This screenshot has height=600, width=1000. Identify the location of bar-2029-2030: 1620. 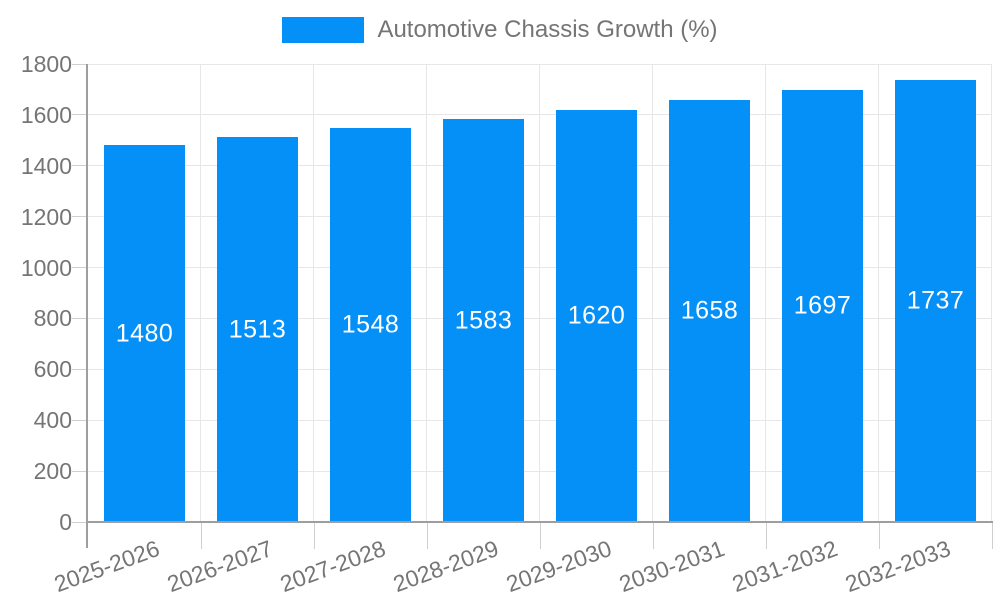
(596, 315).